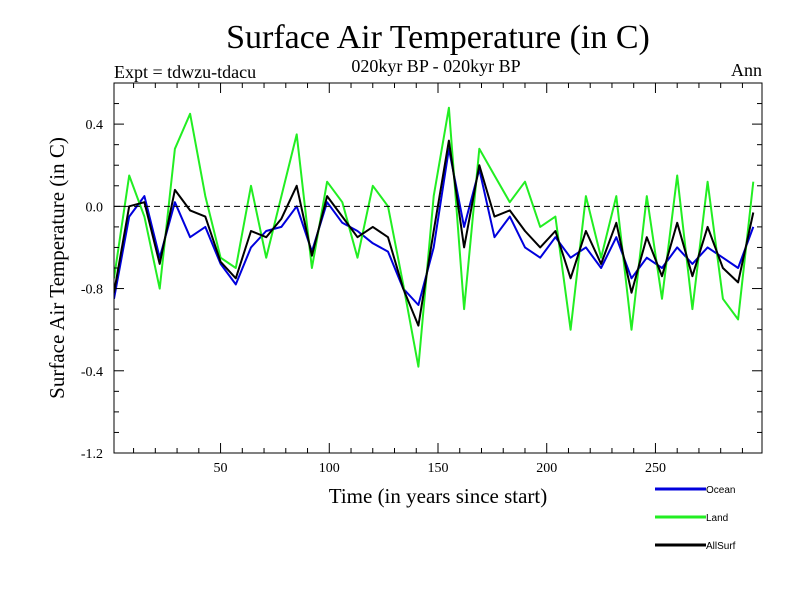 The width and height of the screenshot is (800, 600). Describe the element at coordinates (57, 268) in the screenshot. I see `y-axis-label: Surface Air Temperature (in C)` at that location.